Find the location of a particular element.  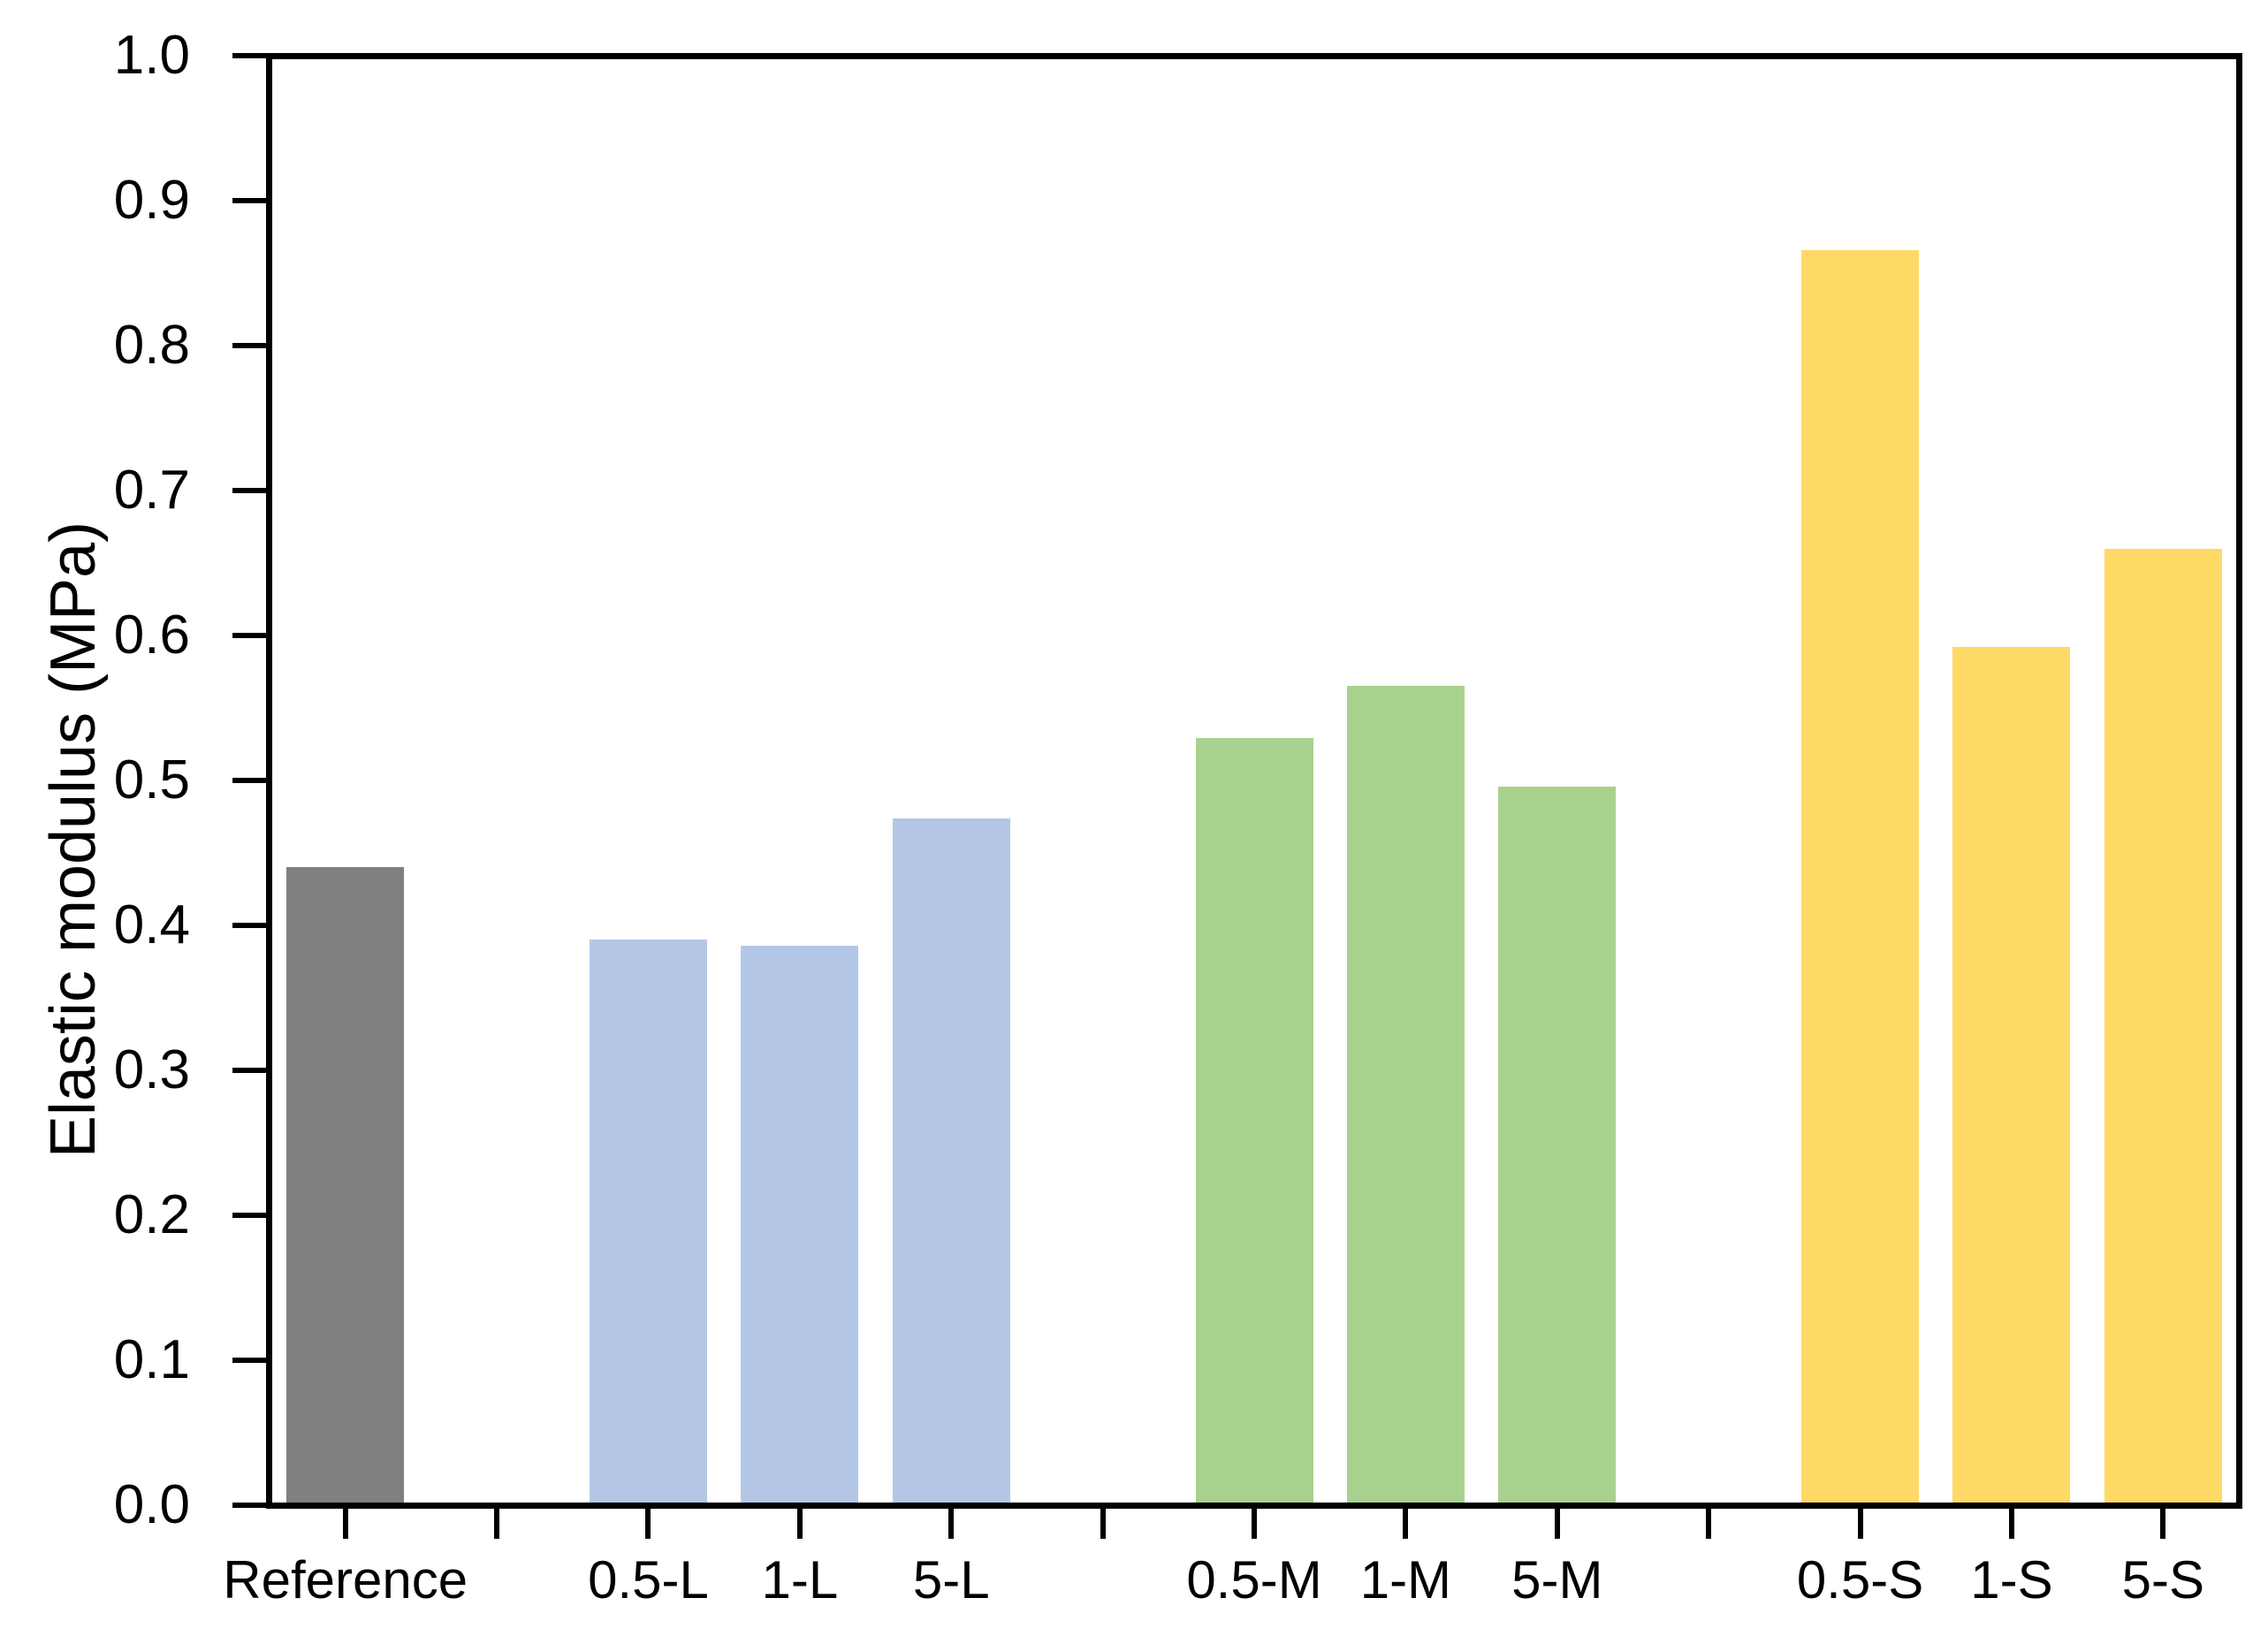

y-tick-0.1 is located at coordinates (249, 1360).